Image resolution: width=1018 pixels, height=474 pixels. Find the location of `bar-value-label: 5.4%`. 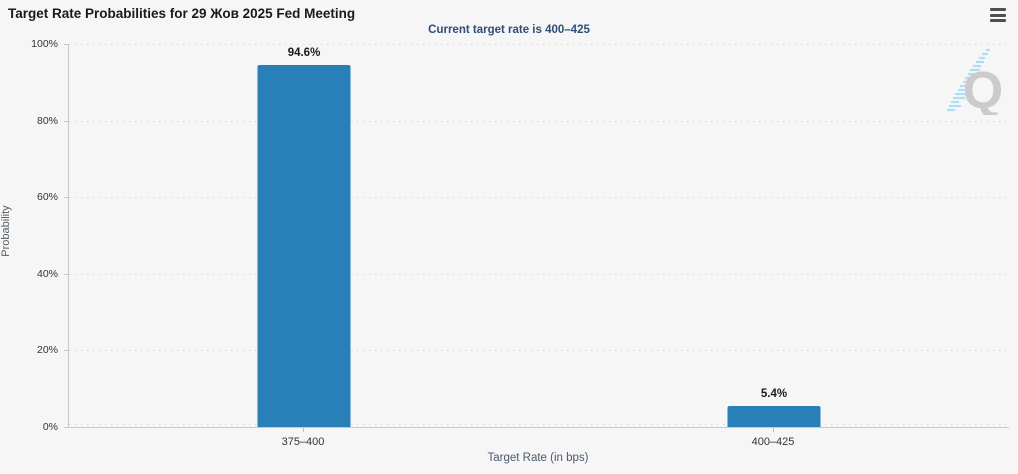

bar-value-label: 5.4% is located at coordinates (774, 394).